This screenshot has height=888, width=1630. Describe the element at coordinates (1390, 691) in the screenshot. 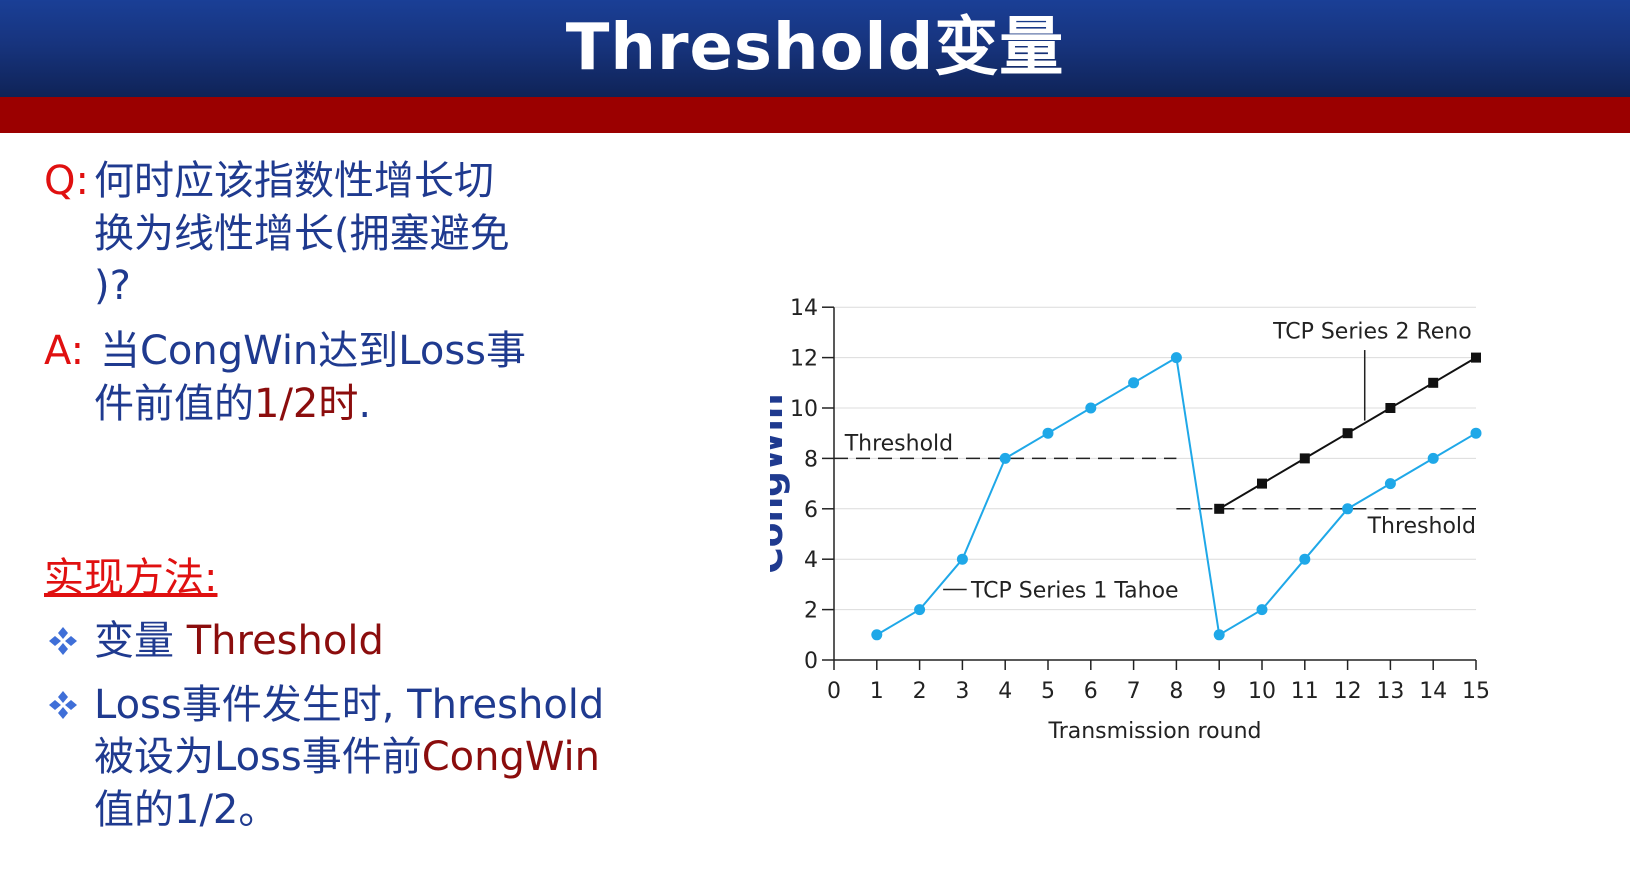

I see `x-tick-label: 13` at that location.